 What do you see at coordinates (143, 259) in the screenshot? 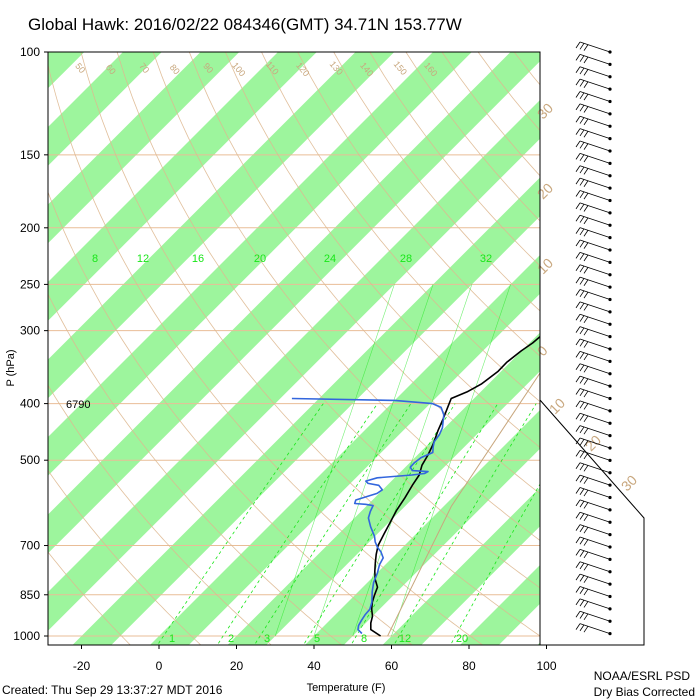
I see `mixing-ratio-label: 12` at bounding box center [143, 259].